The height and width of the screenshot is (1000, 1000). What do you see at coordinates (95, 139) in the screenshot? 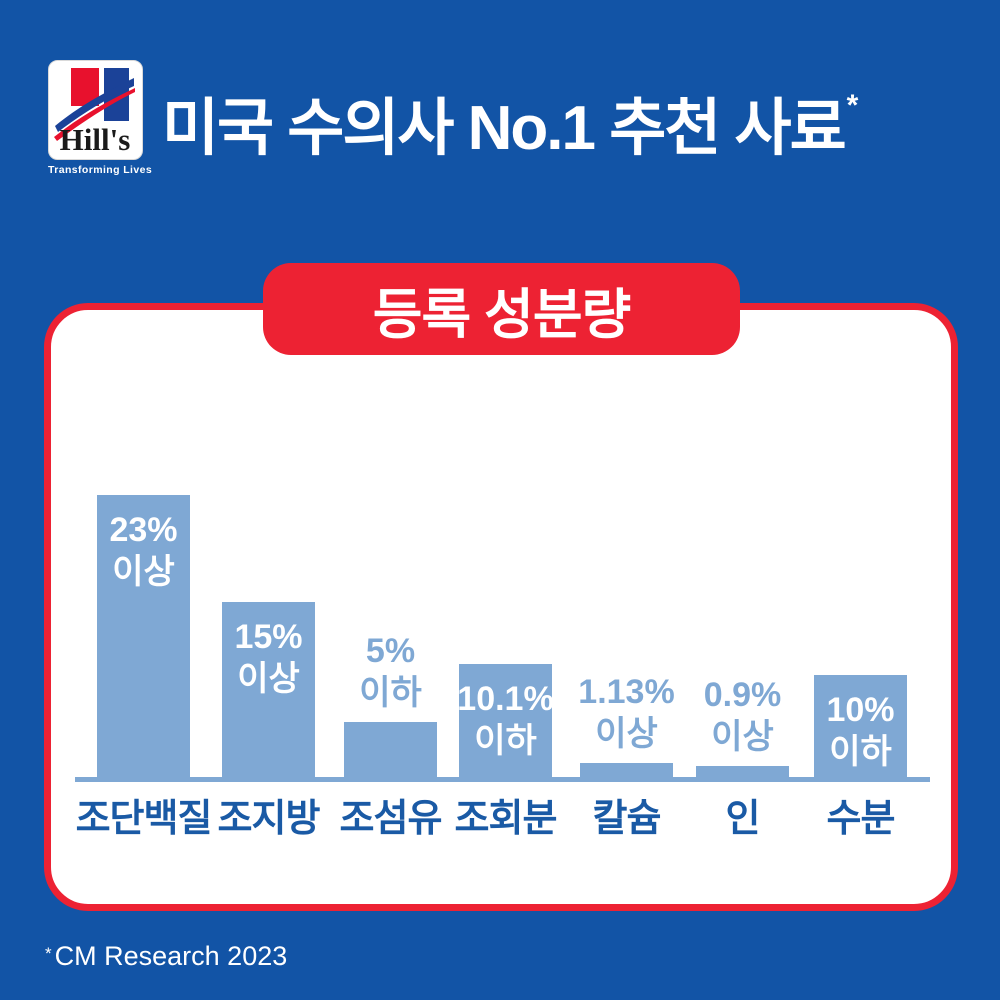
I see `logo-brand-text: Hill's` at bounding box center [95, 139].